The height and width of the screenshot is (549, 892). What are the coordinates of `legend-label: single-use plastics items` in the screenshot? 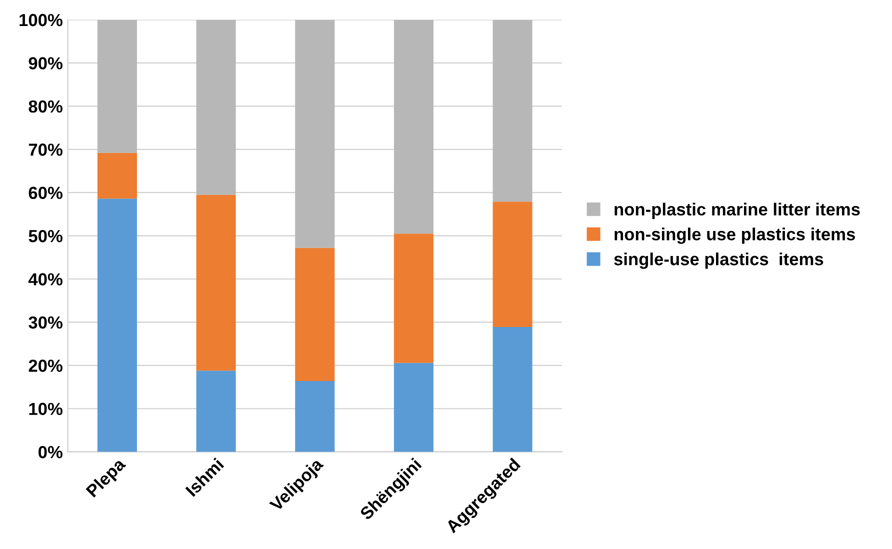 It's located at (719, 260).